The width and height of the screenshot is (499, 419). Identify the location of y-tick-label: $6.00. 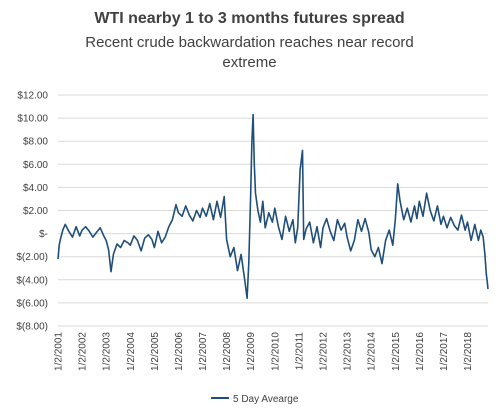
(35, 165).